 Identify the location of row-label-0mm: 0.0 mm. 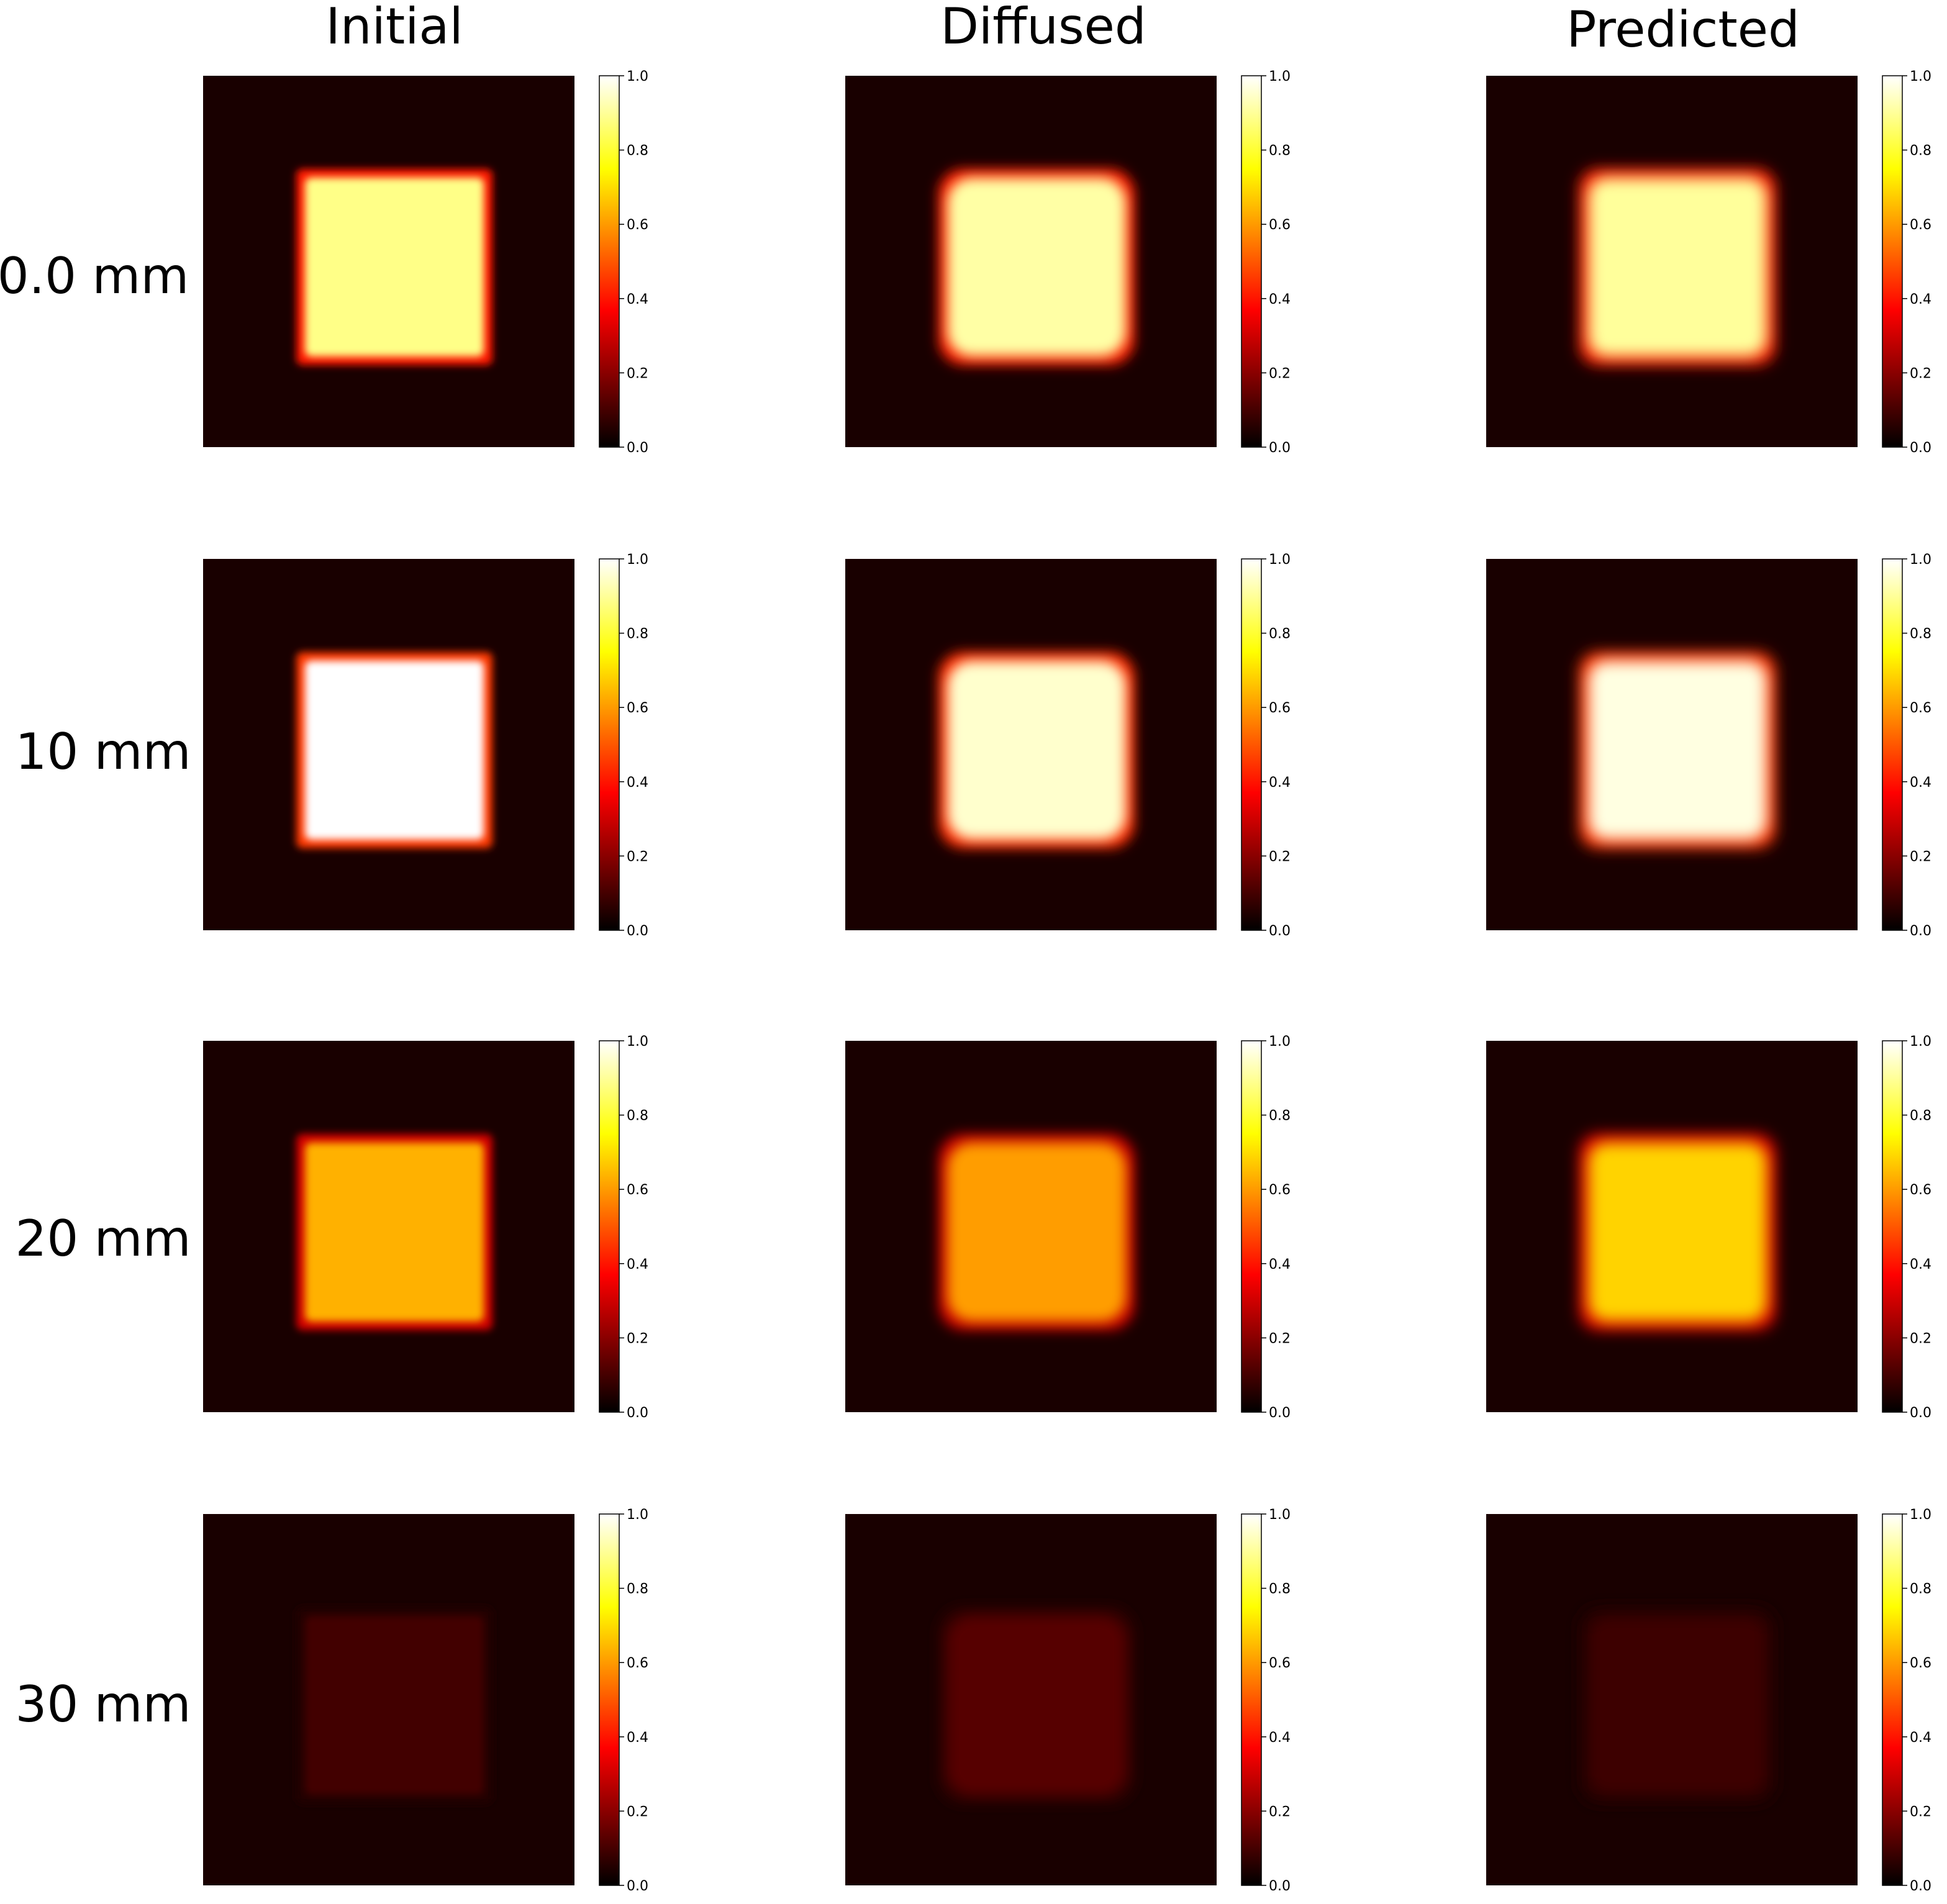
(94, 276).